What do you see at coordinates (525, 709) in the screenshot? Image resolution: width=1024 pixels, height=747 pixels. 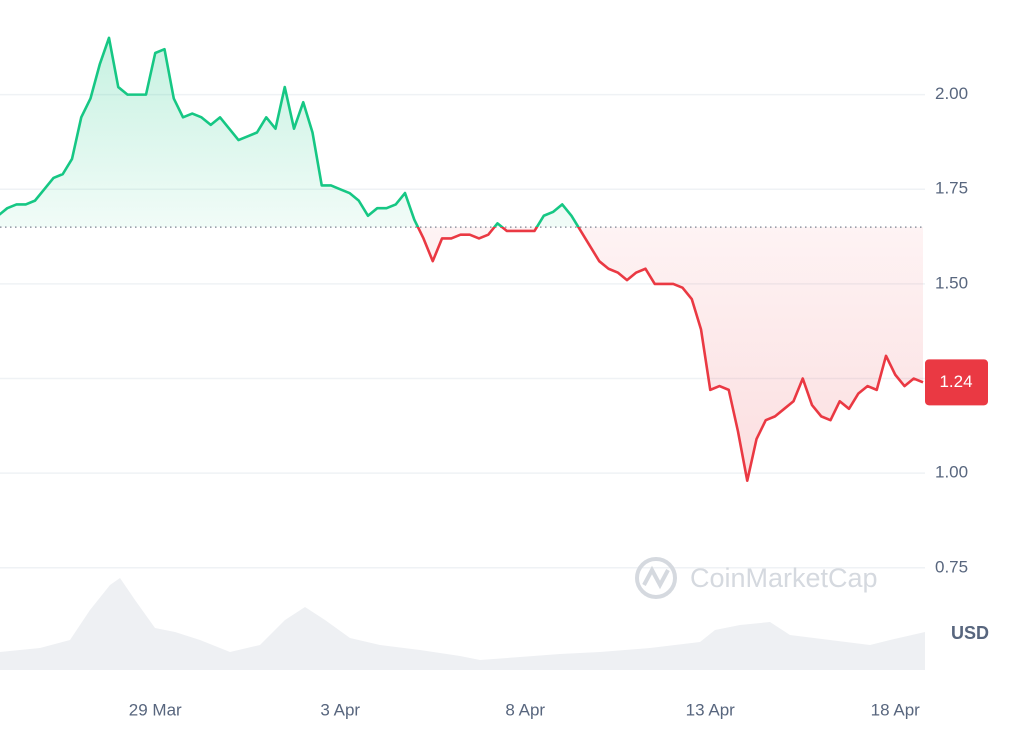 I see `x-tick-label: 8 Apr` at bounding box center [525, 709].